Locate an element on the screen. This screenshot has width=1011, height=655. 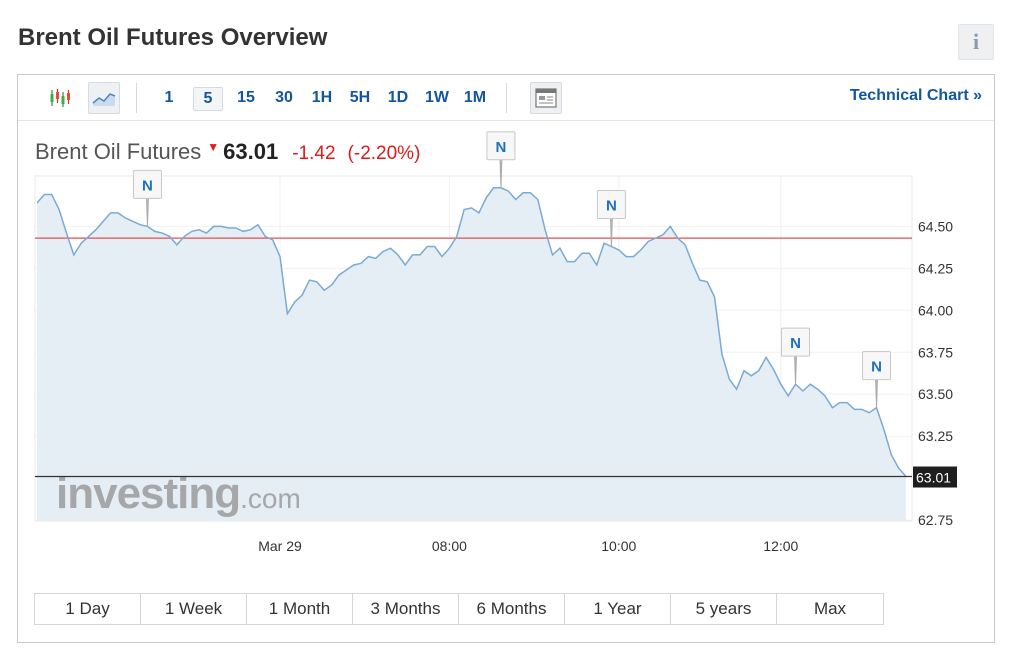
x-tick-label: Mar 29 is located at coordinates (280, 546).